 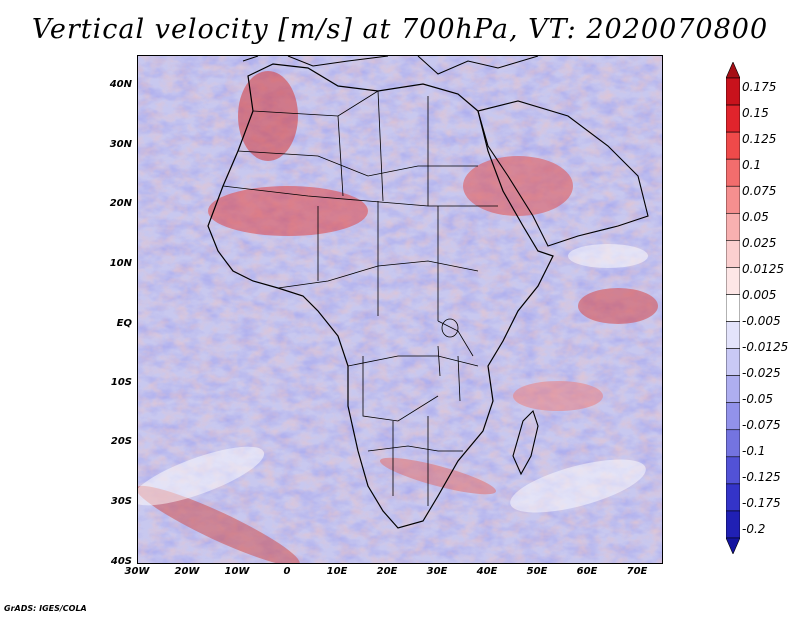 What do you see at coordinates (120, 263) in the screenshot?
I see `lat-label-10n: 10N` at bounding box center [120, 263].